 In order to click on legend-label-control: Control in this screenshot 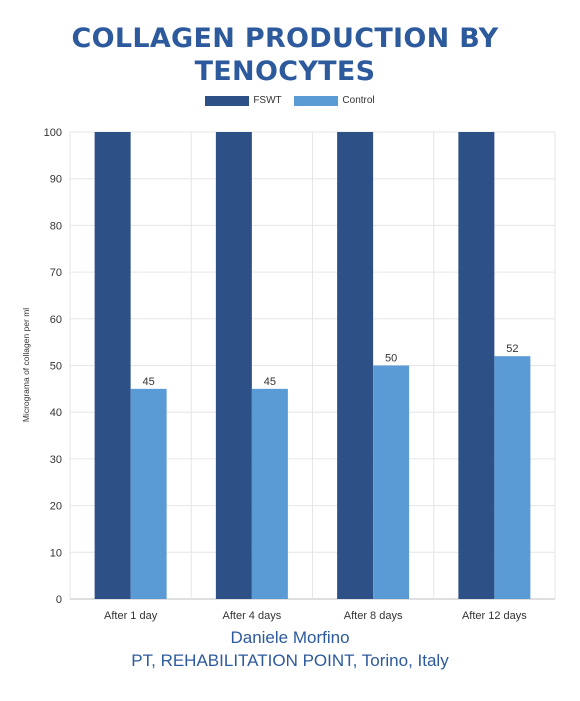, I will do `click(358, 100)`.